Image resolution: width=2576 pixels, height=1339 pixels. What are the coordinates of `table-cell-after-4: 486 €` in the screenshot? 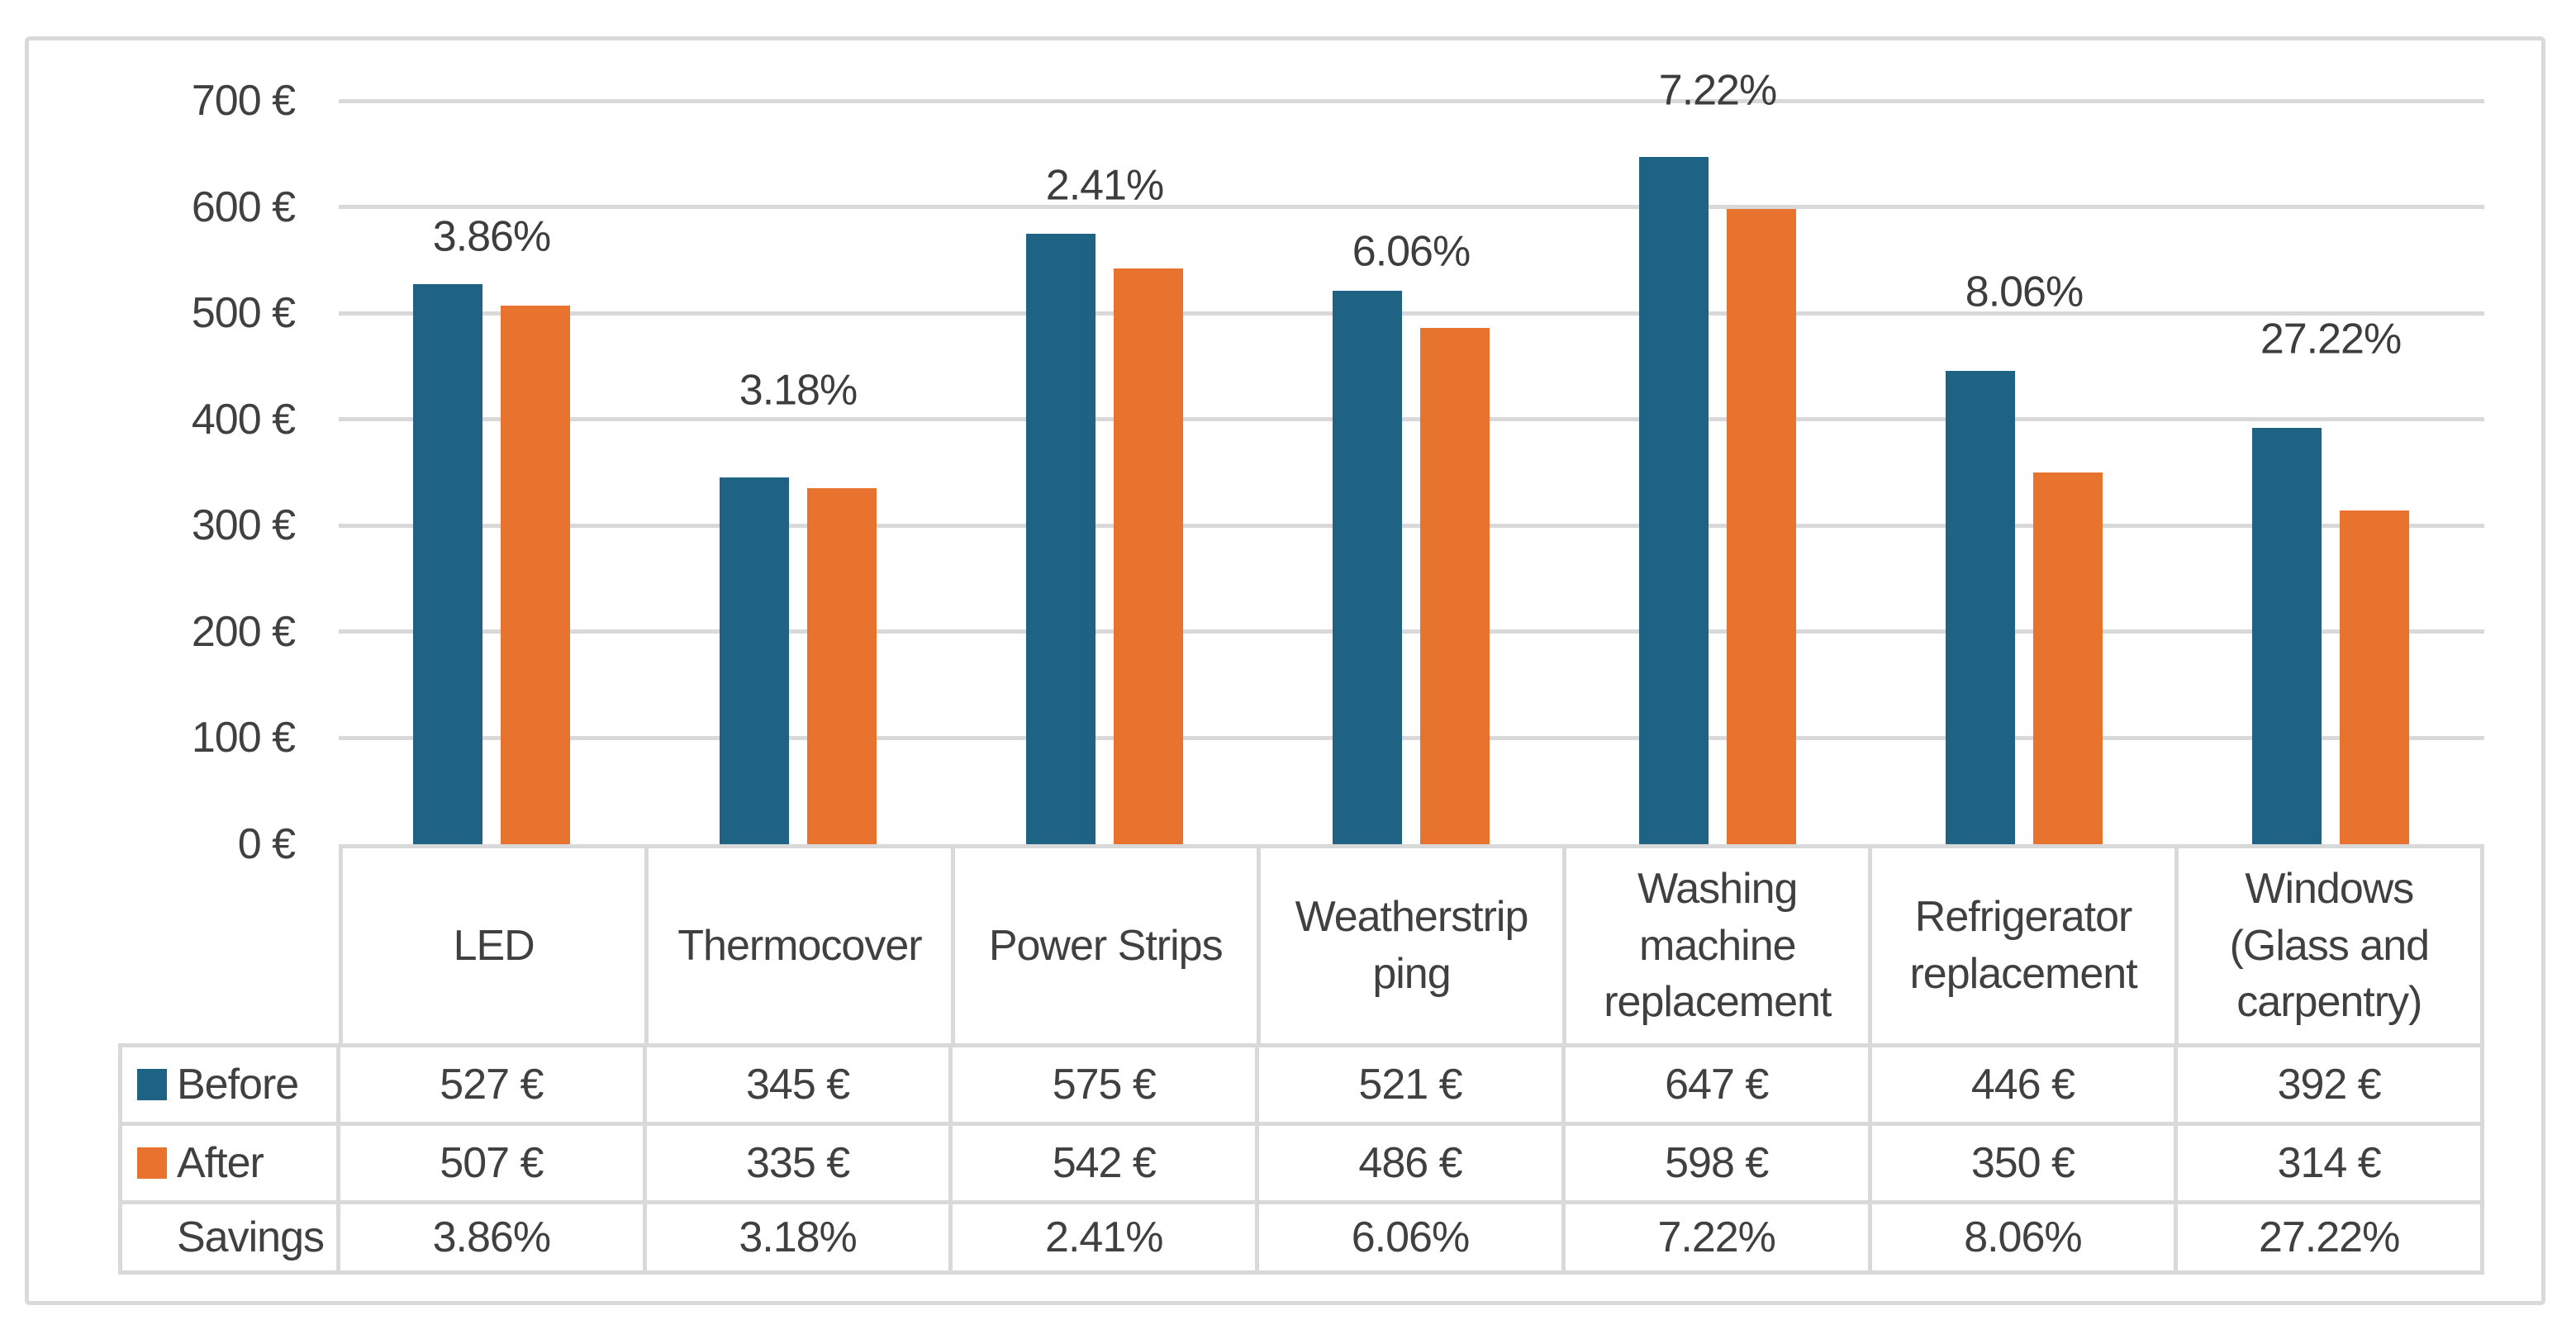 It's located at (1410, 1163).